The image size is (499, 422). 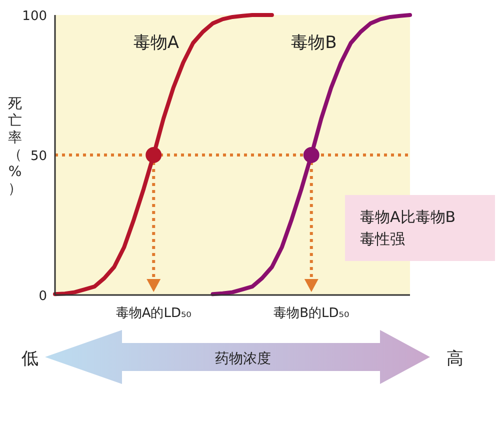 What do you see at coordinates (455, 359) in the screenshot?
I see `text: 高` at bounding box center [455, 359].